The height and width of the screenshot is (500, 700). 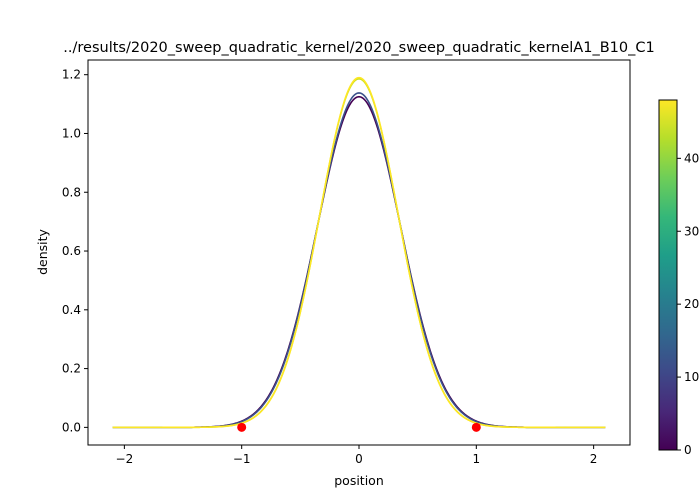 What do you see at coordinates (71, 427) in the screenshot?
I see `y-tick-label: 0.0` at bounding box center [71, 427].